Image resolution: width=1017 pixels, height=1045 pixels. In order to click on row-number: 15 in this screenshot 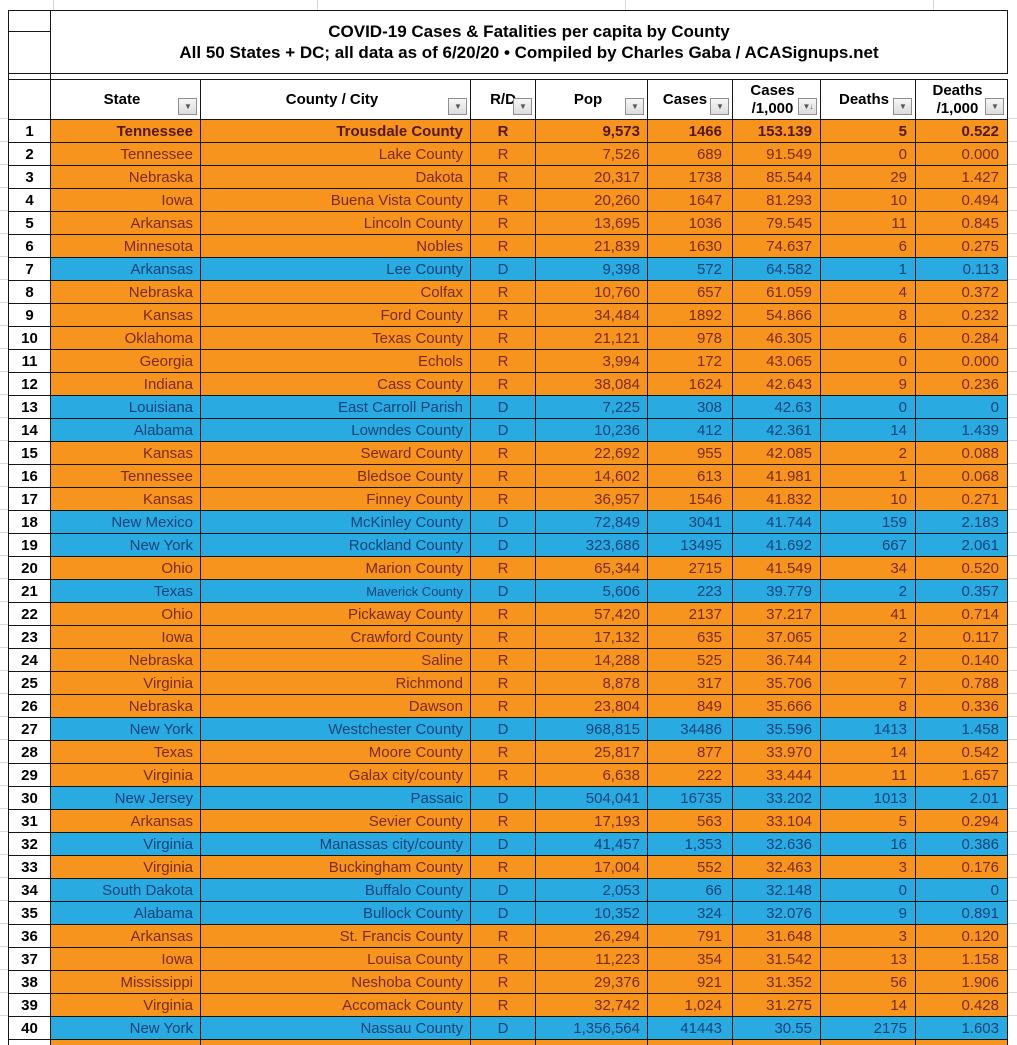, I will do `click(30, 453)`.